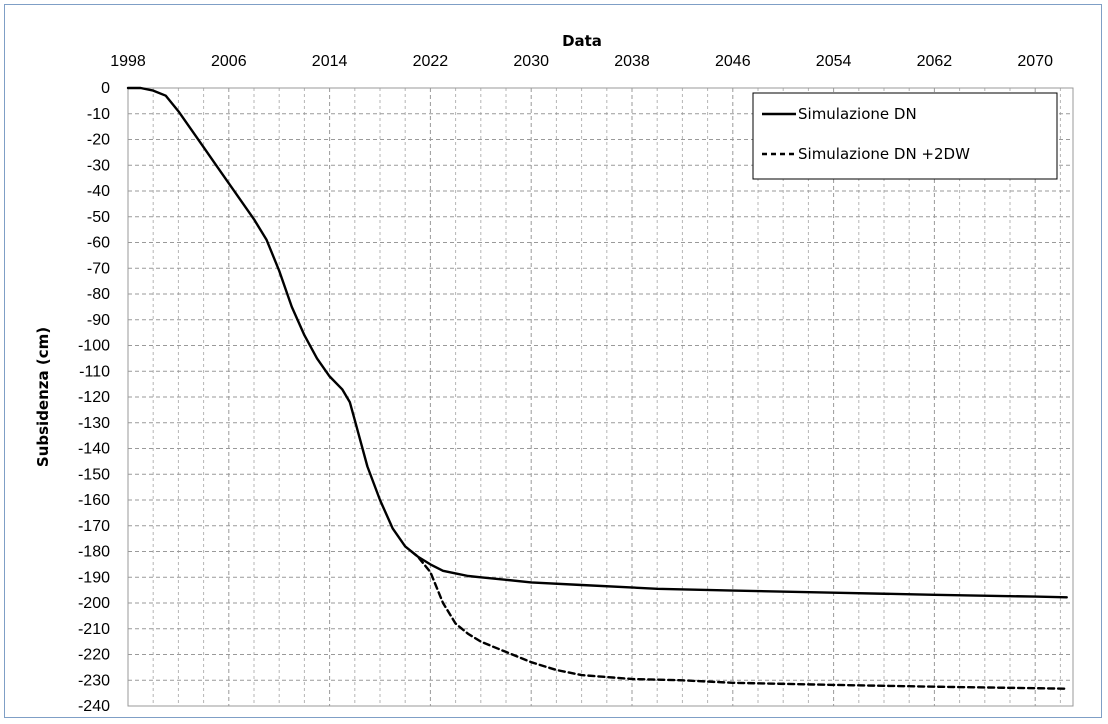 The width and height of the screenshot is (1108, 724). I want to click on y-tick-label: -210, so click(94, 629).